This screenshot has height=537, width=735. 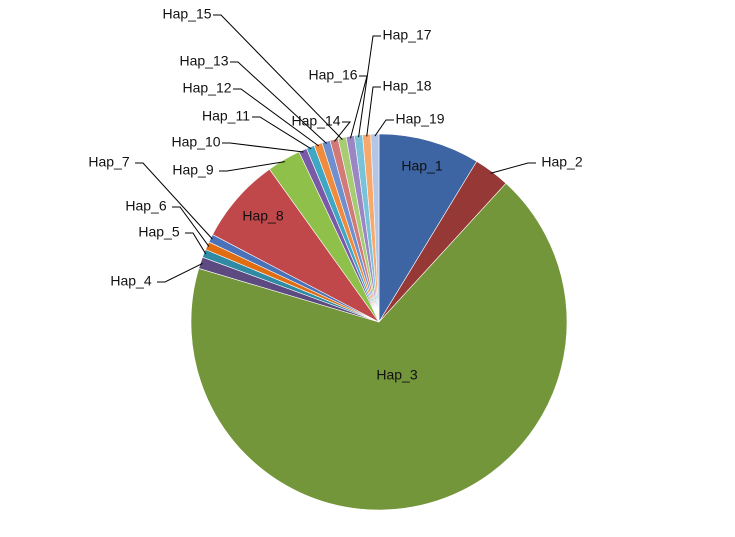 What do you see at coordinates (186, 14) in the screenshot?
I see `slice-label: Hap_15` at bounding box center [186, 14].